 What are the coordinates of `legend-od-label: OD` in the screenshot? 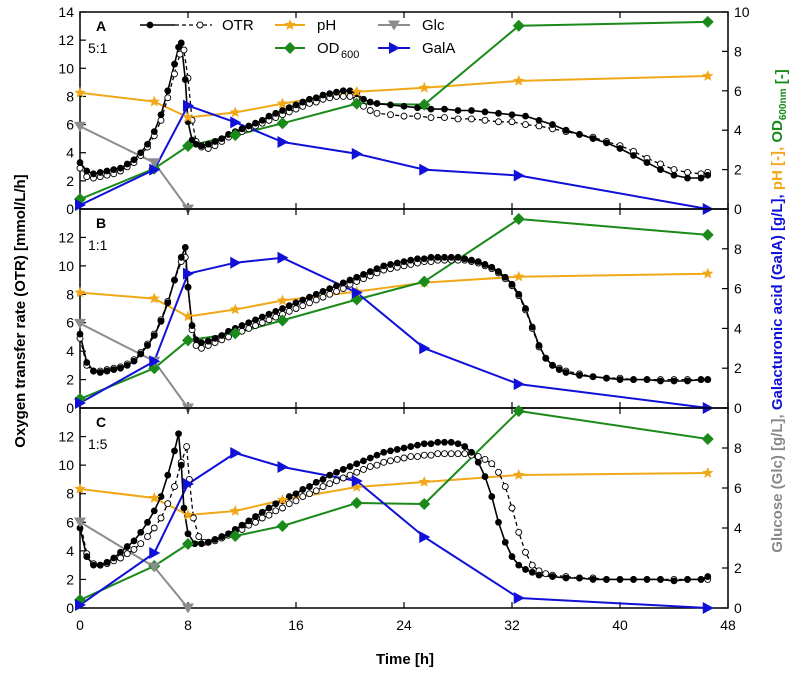 It's located at (328, 48).